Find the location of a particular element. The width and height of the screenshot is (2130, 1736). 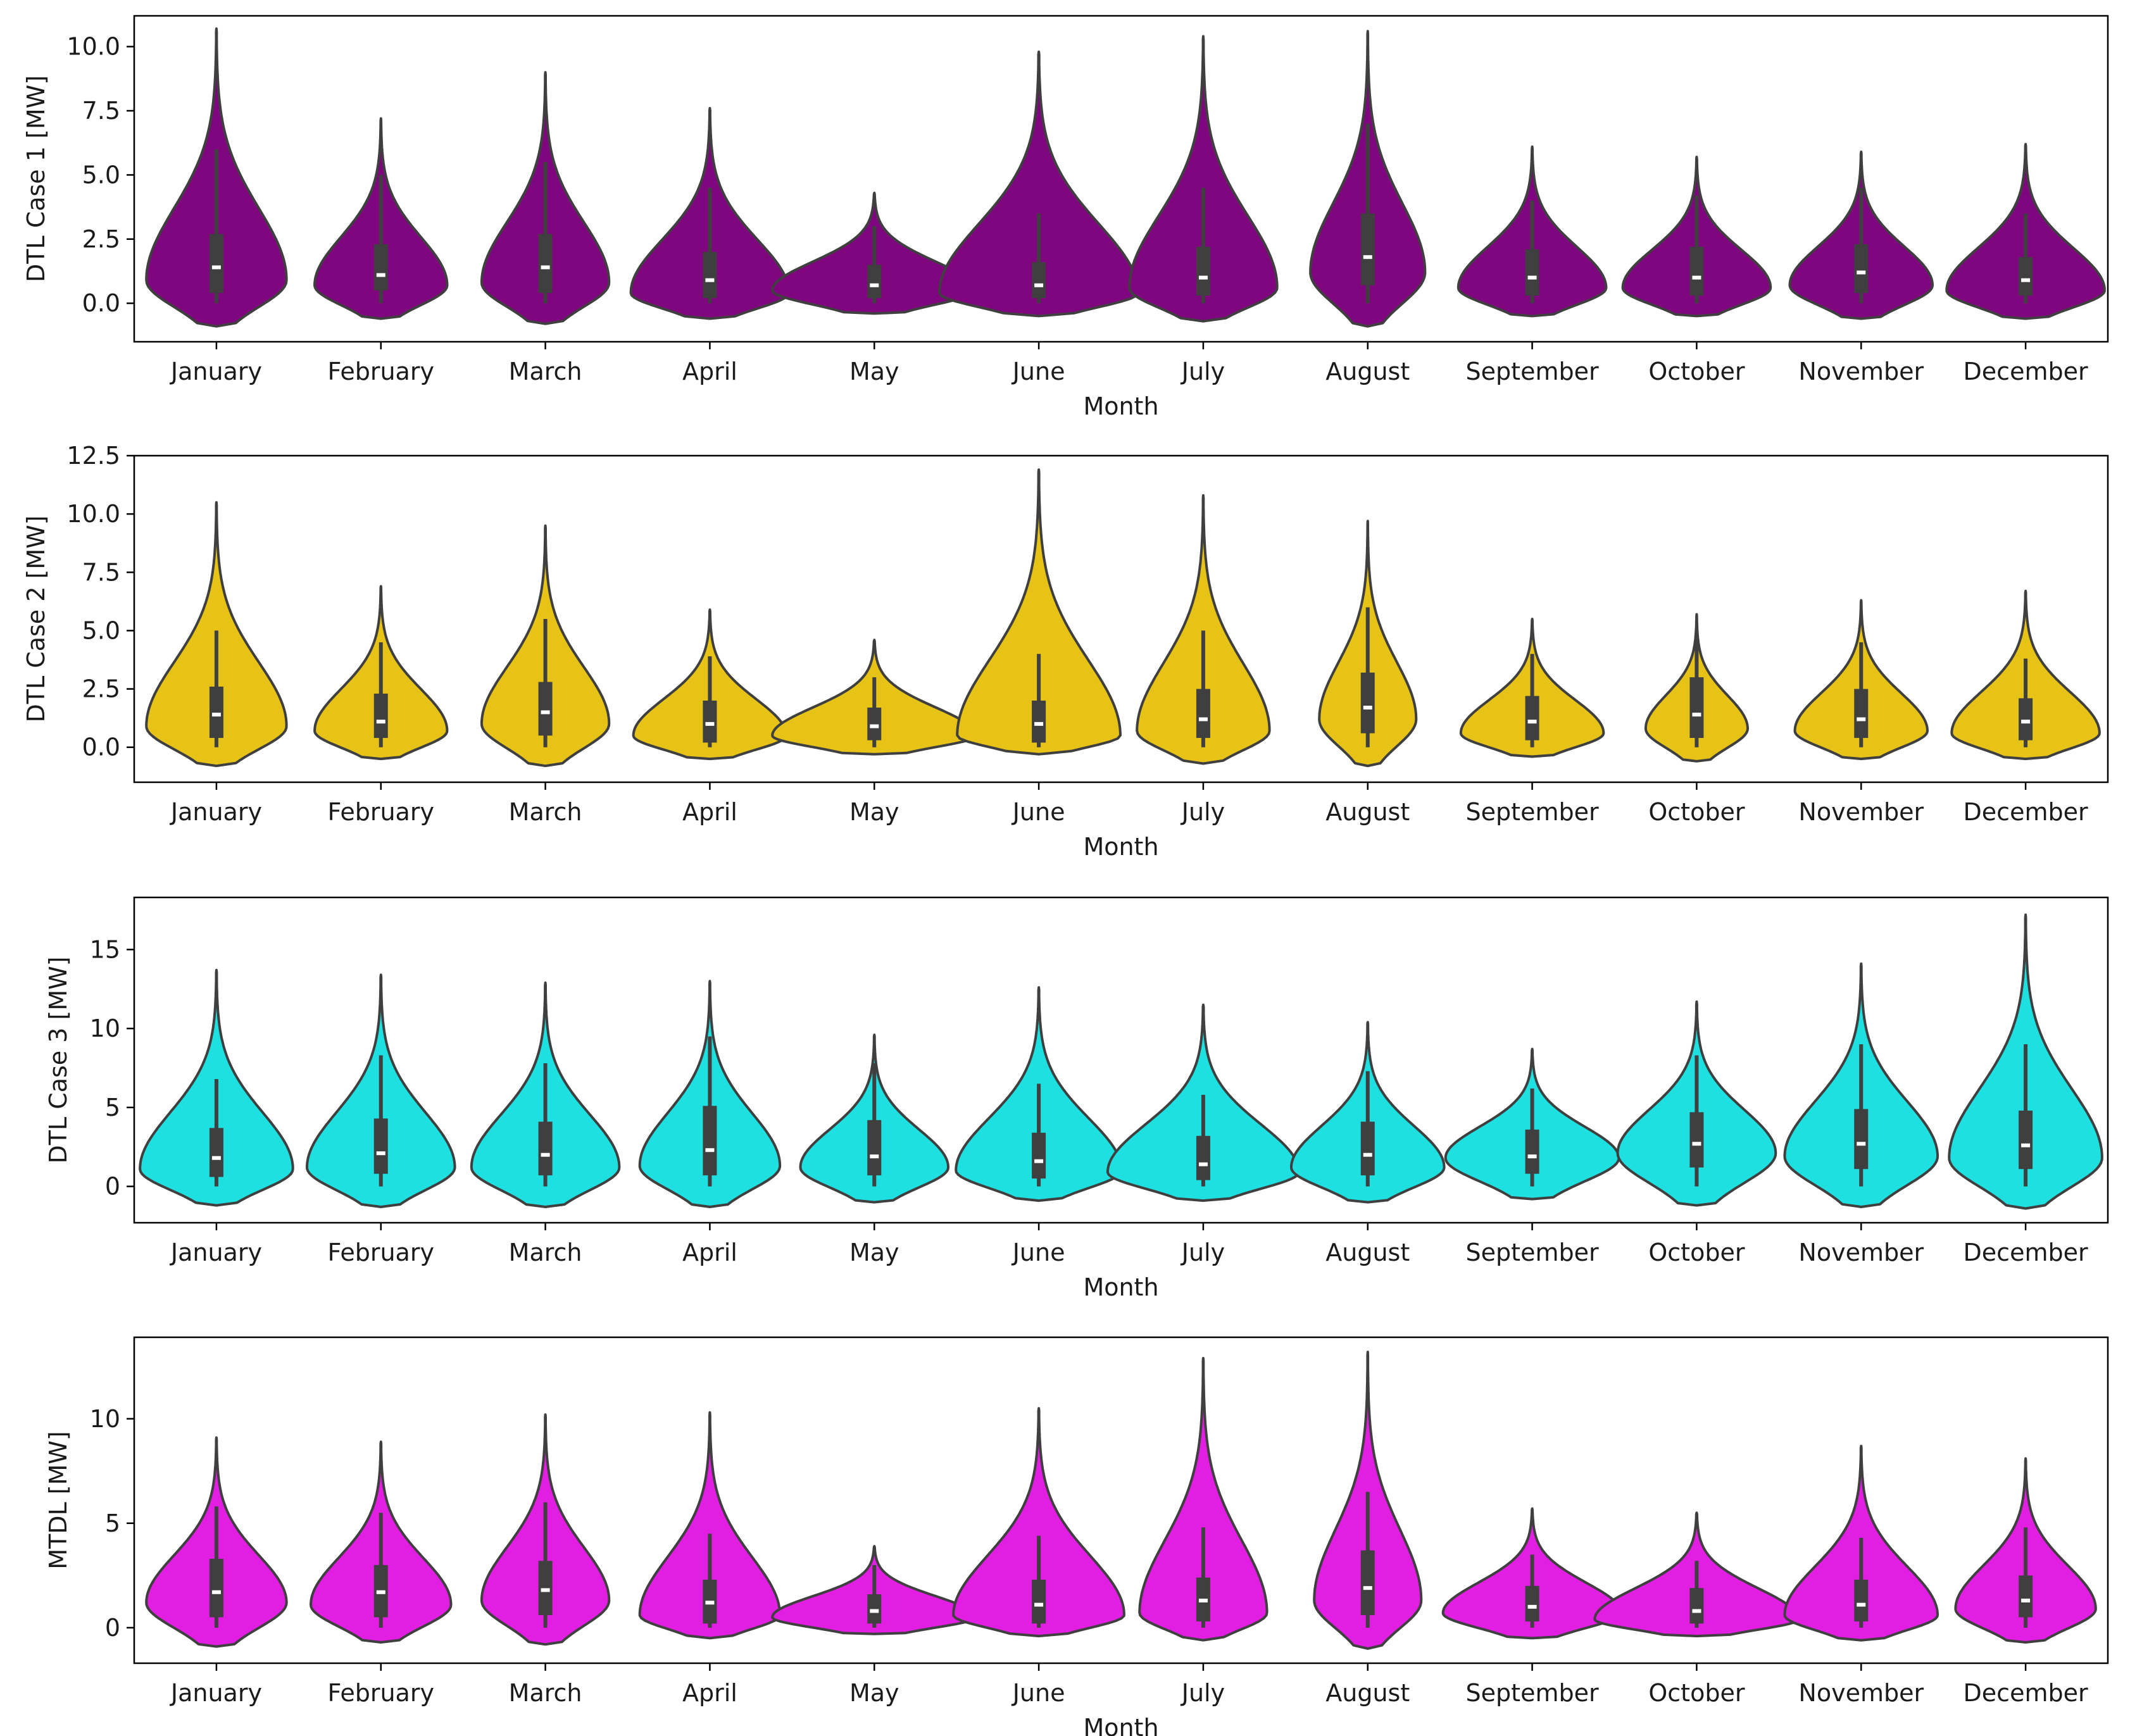

iqr-box-november is located at coordinates (1861, 1139).